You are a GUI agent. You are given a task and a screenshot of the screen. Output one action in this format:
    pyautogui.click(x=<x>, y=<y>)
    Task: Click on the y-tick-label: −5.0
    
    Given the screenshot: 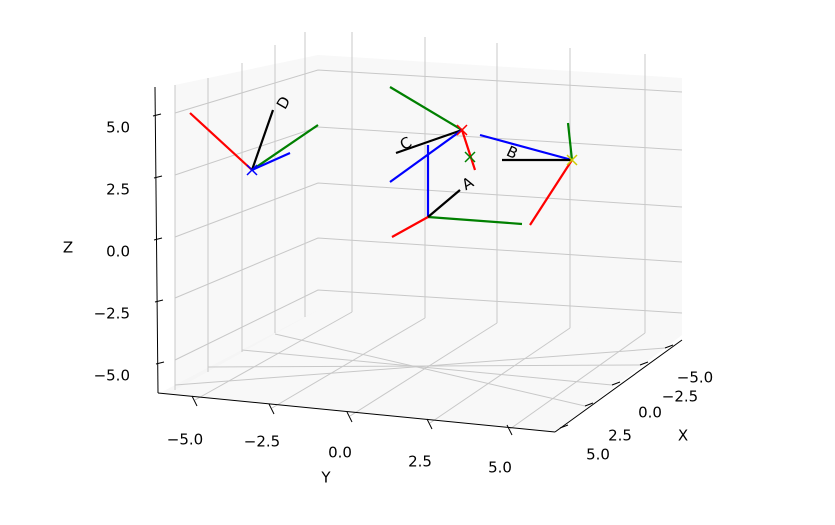 What is the action you would take?
    pyautogui.click(x=185, y=440)
    